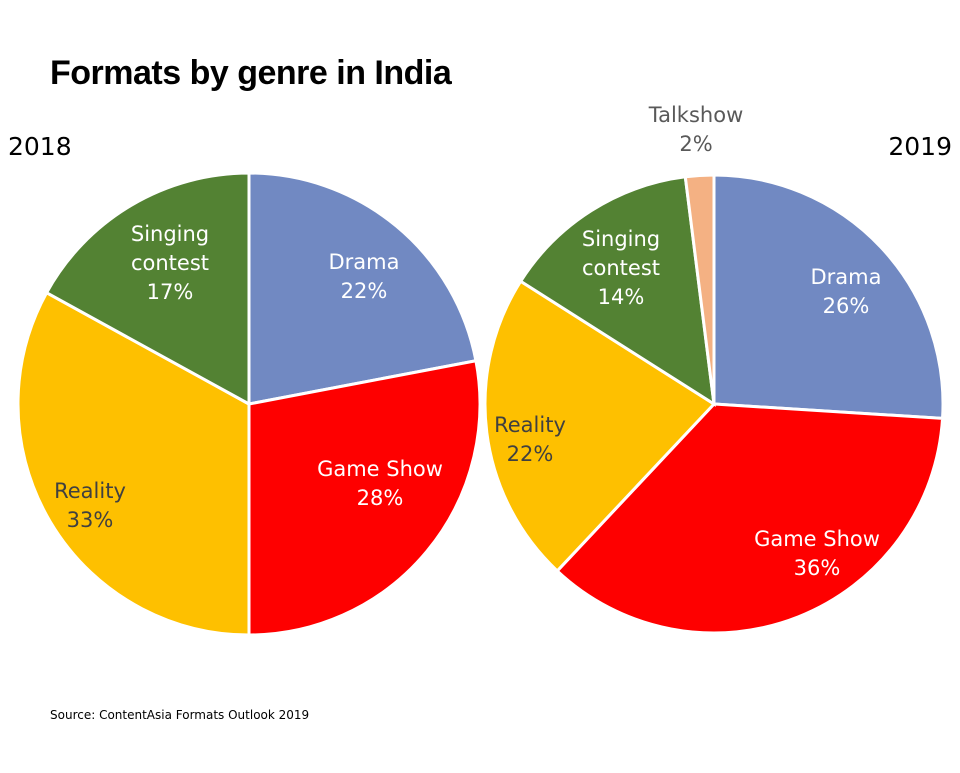 This screenshot has height=773, width=960. What do you see at coordinates (133, 463) in the screenshot?
I see `pie-2018-slice-reality` at bounding box center [133, 463].